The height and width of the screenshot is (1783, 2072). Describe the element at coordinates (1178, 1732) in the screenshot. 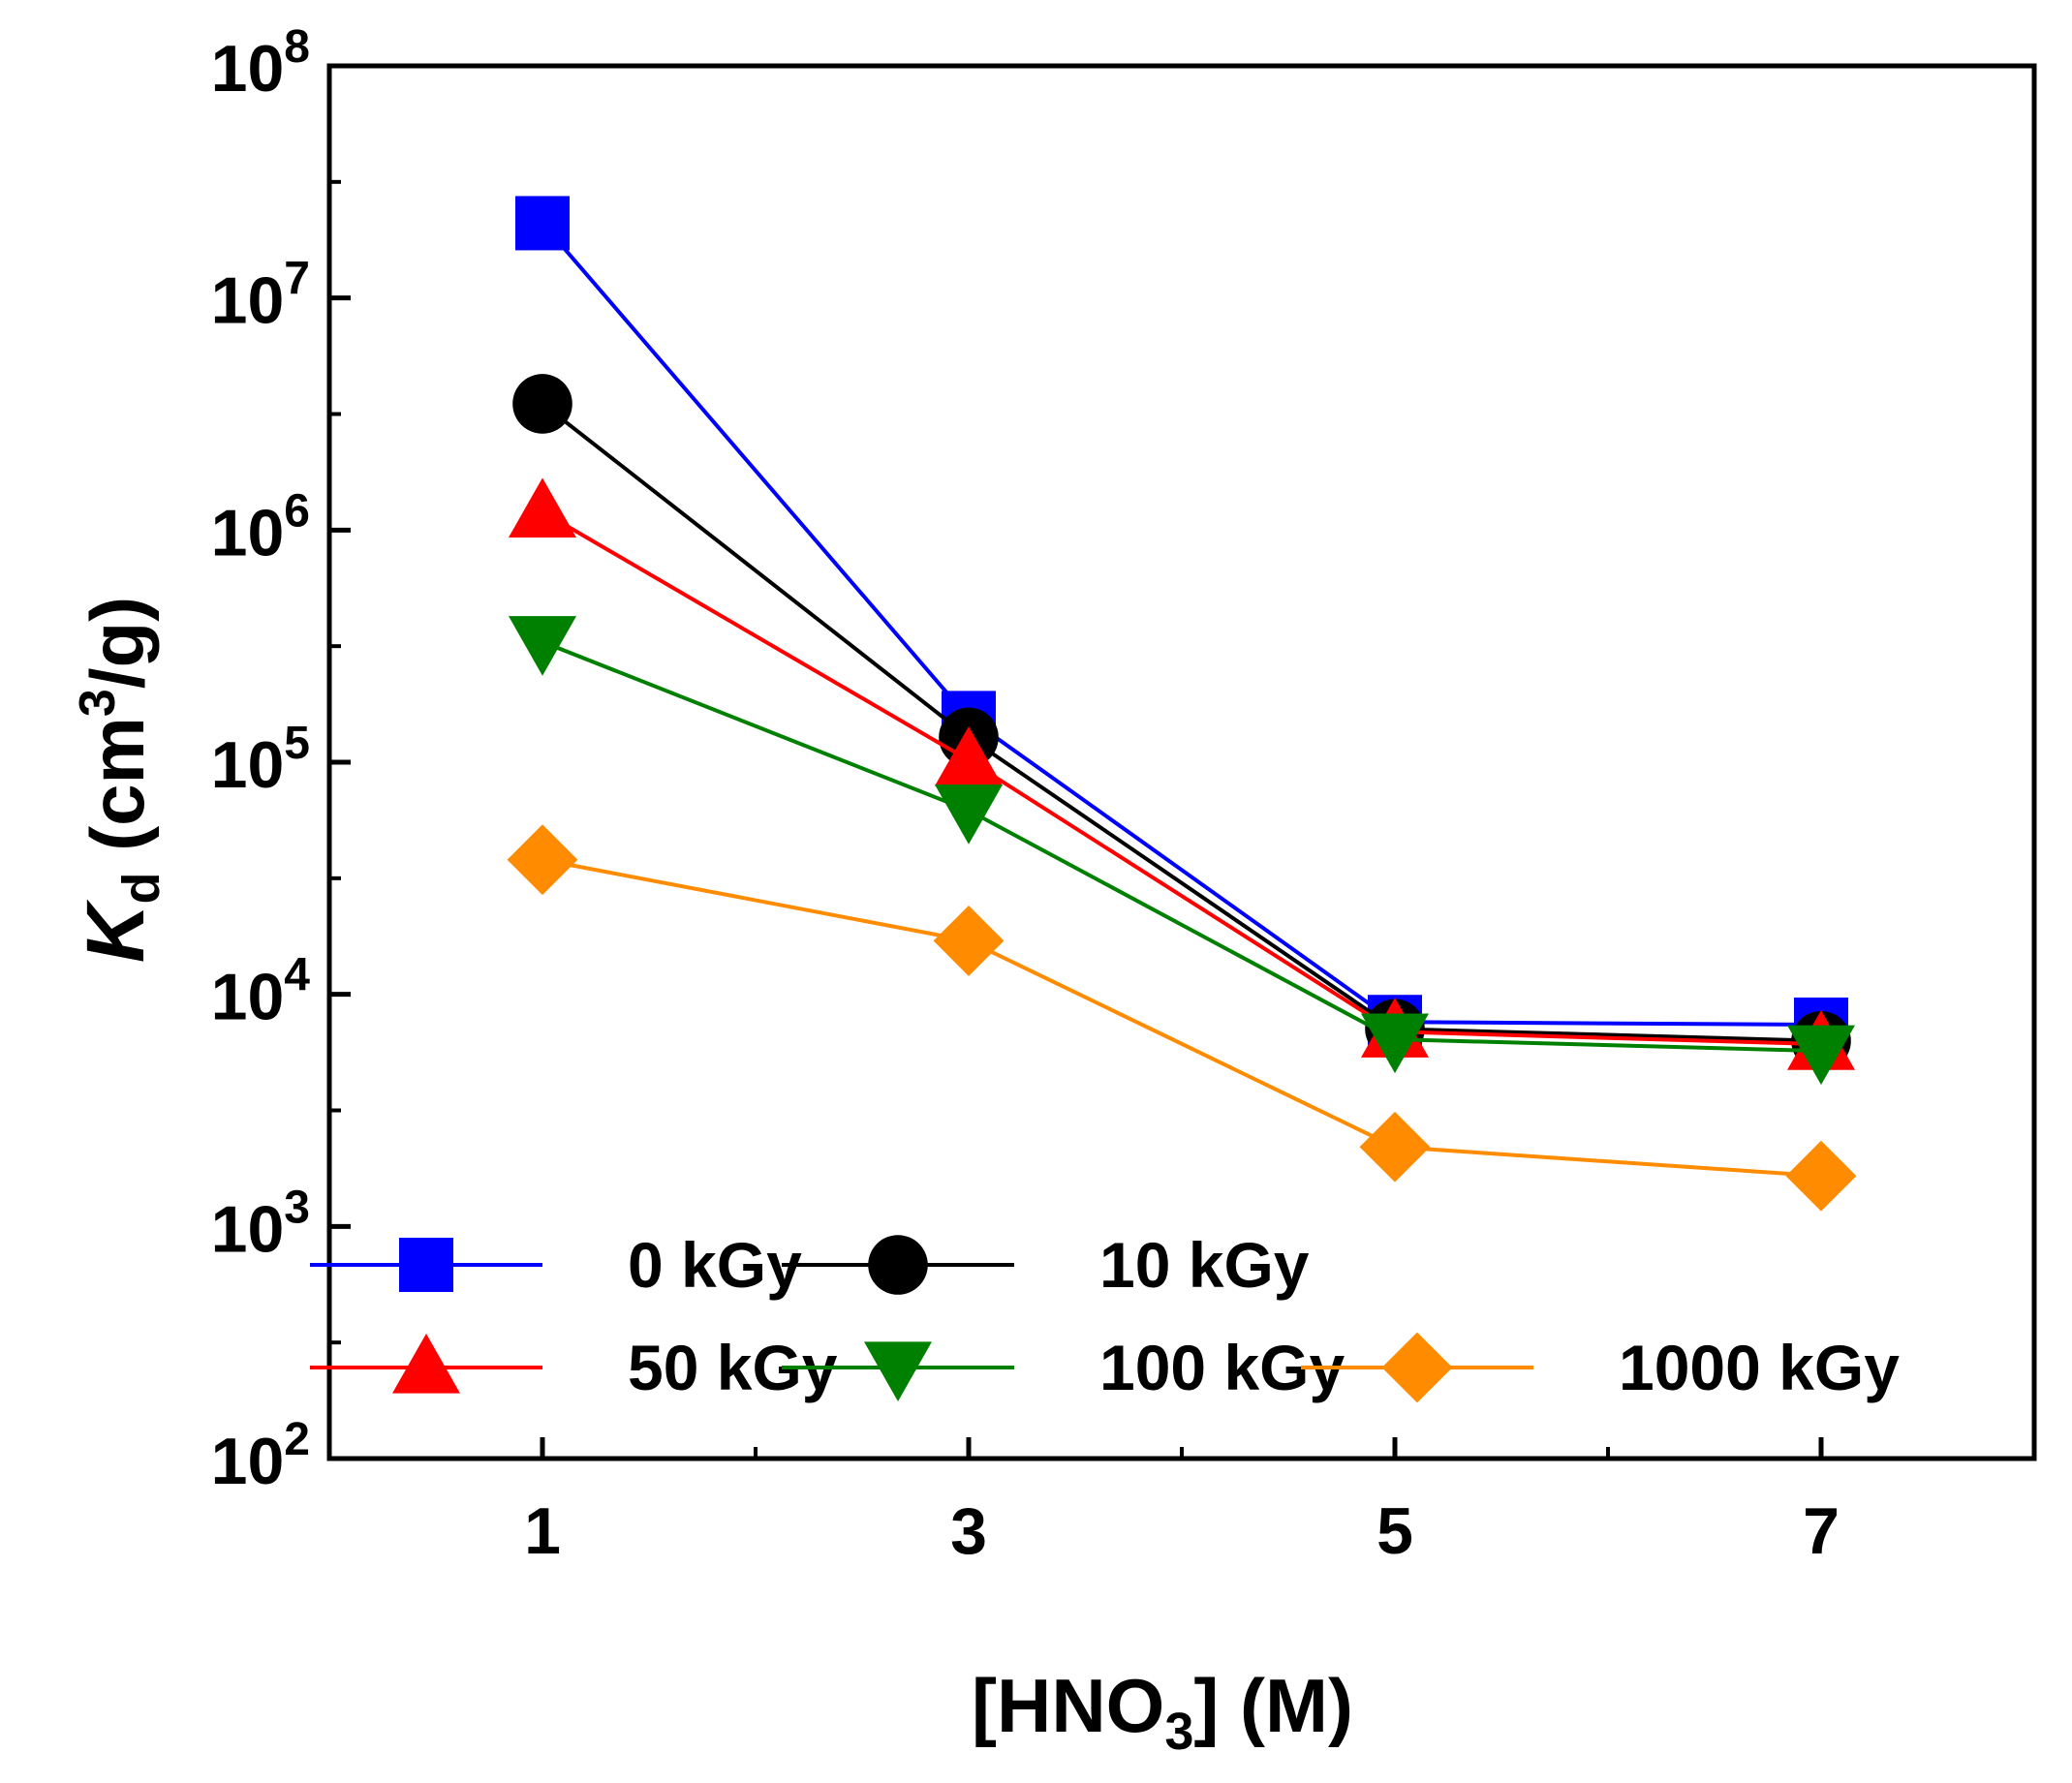

I see `x-axis-title-subscript: 3` at that location.